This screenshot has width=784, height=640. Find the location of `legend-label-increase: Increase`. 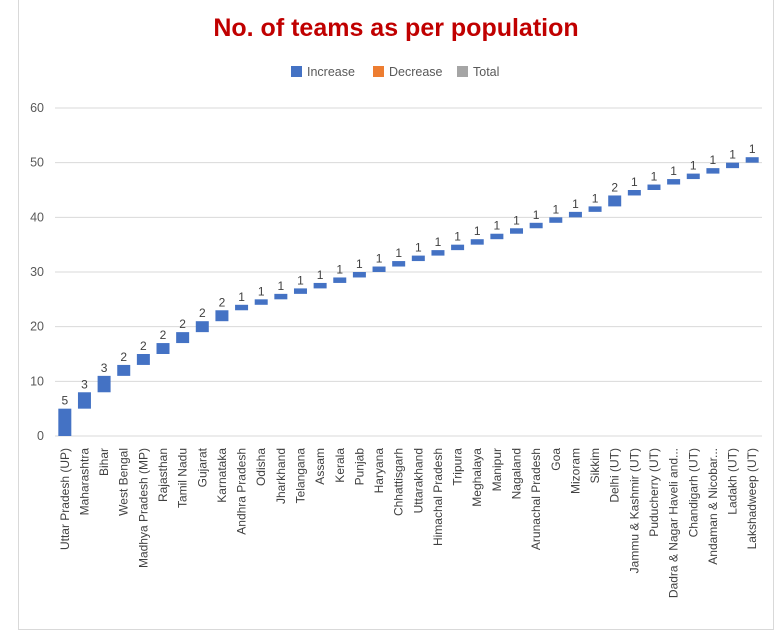

legend-label-increase: Increase is located at coordinates (331, 72).